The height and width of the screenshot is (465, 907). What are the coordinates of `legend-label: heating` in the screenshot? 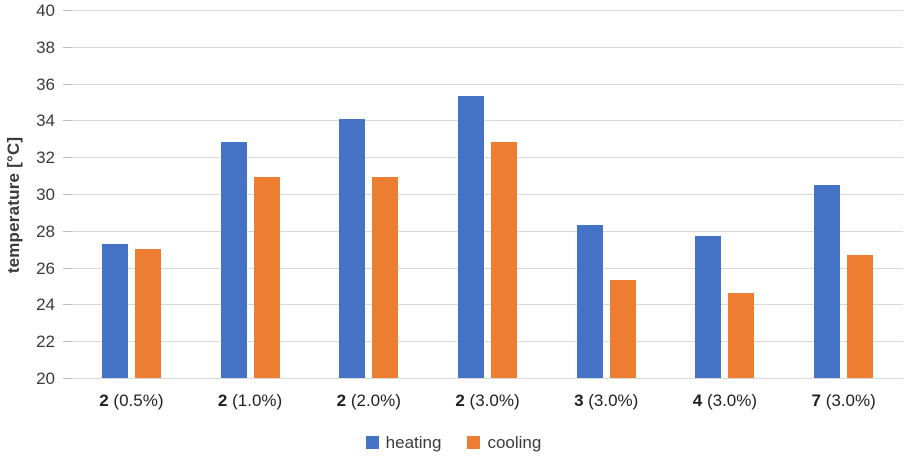 It's located at (413, 442).